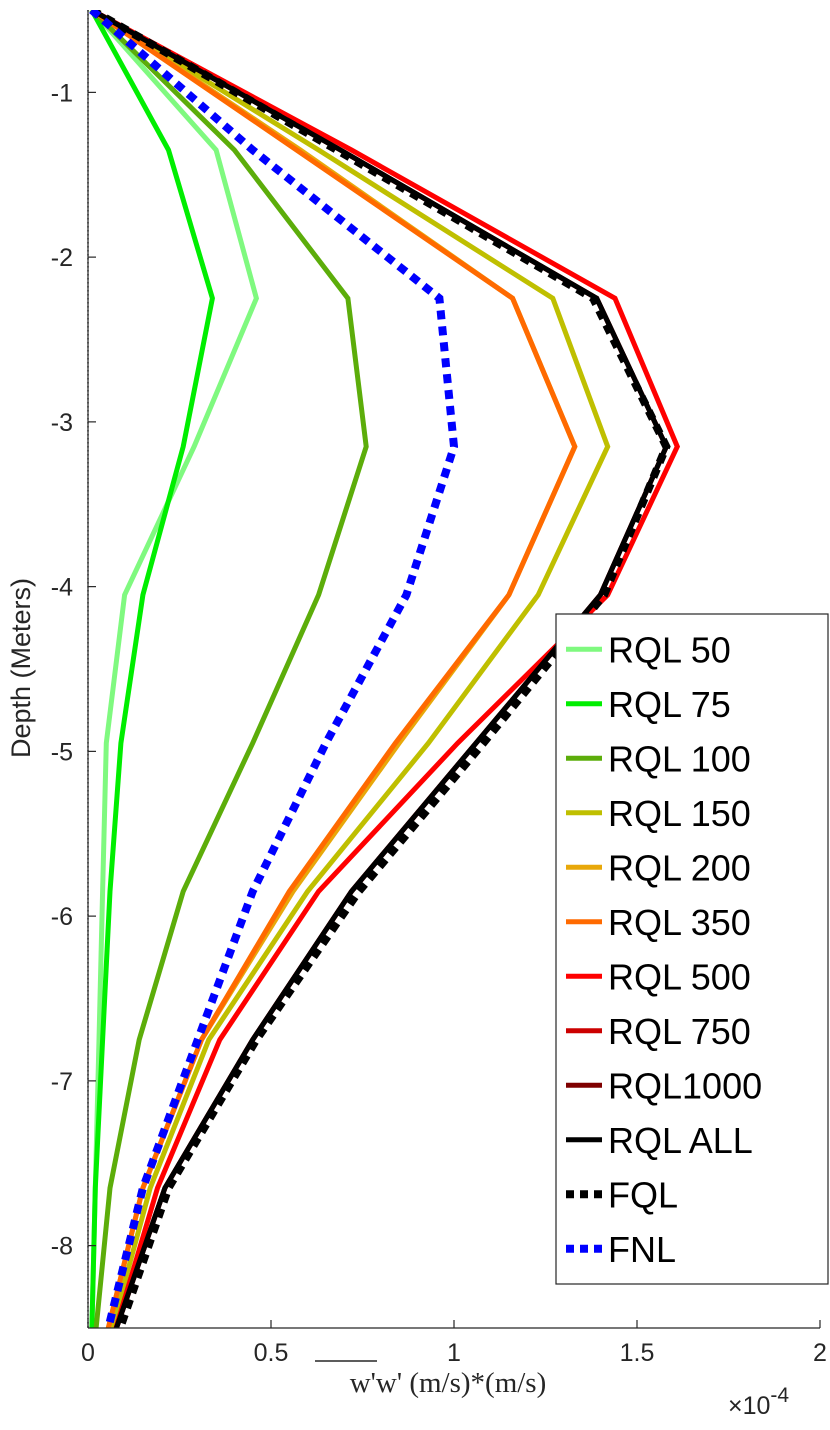 The height and width of the screenshot is (1430, 830). What do you see at coordinates (448, 1383) in the screenshot?
I see `x-axis-label: w'w' (m/s)*(m/s)` at bounding box center [448, 1383].